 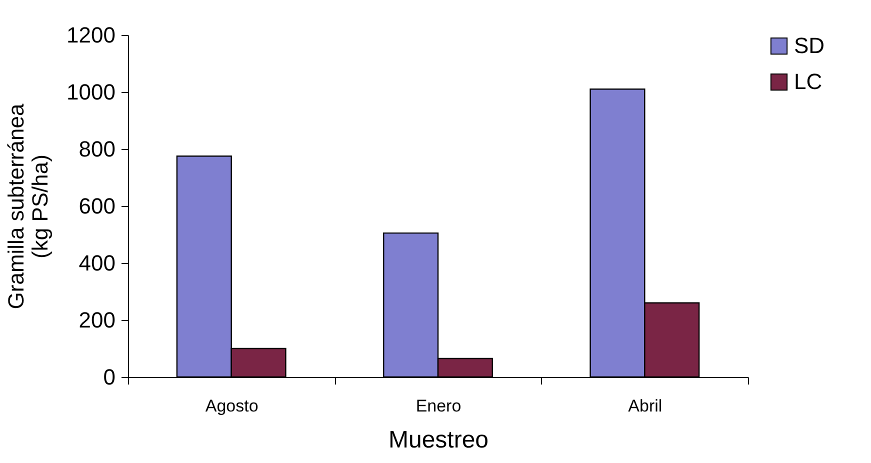 I want to click on x-axis-title: Muestreo, so click(x=438, y=440).